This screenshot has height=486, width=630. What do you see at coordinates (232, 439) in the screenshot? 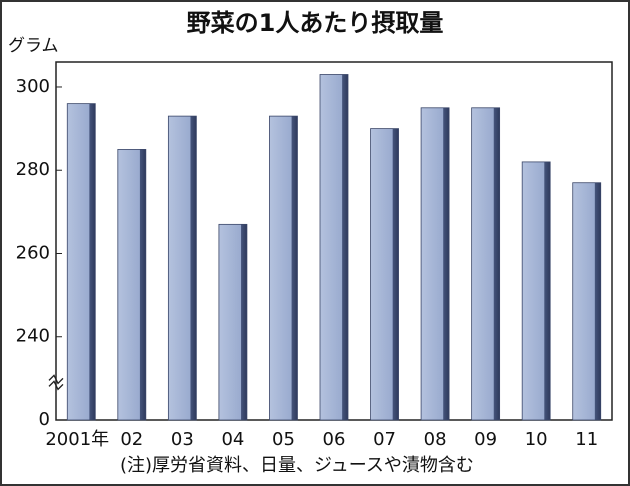
I see `x-tick-label: 04` at bounding box center [232, 439].